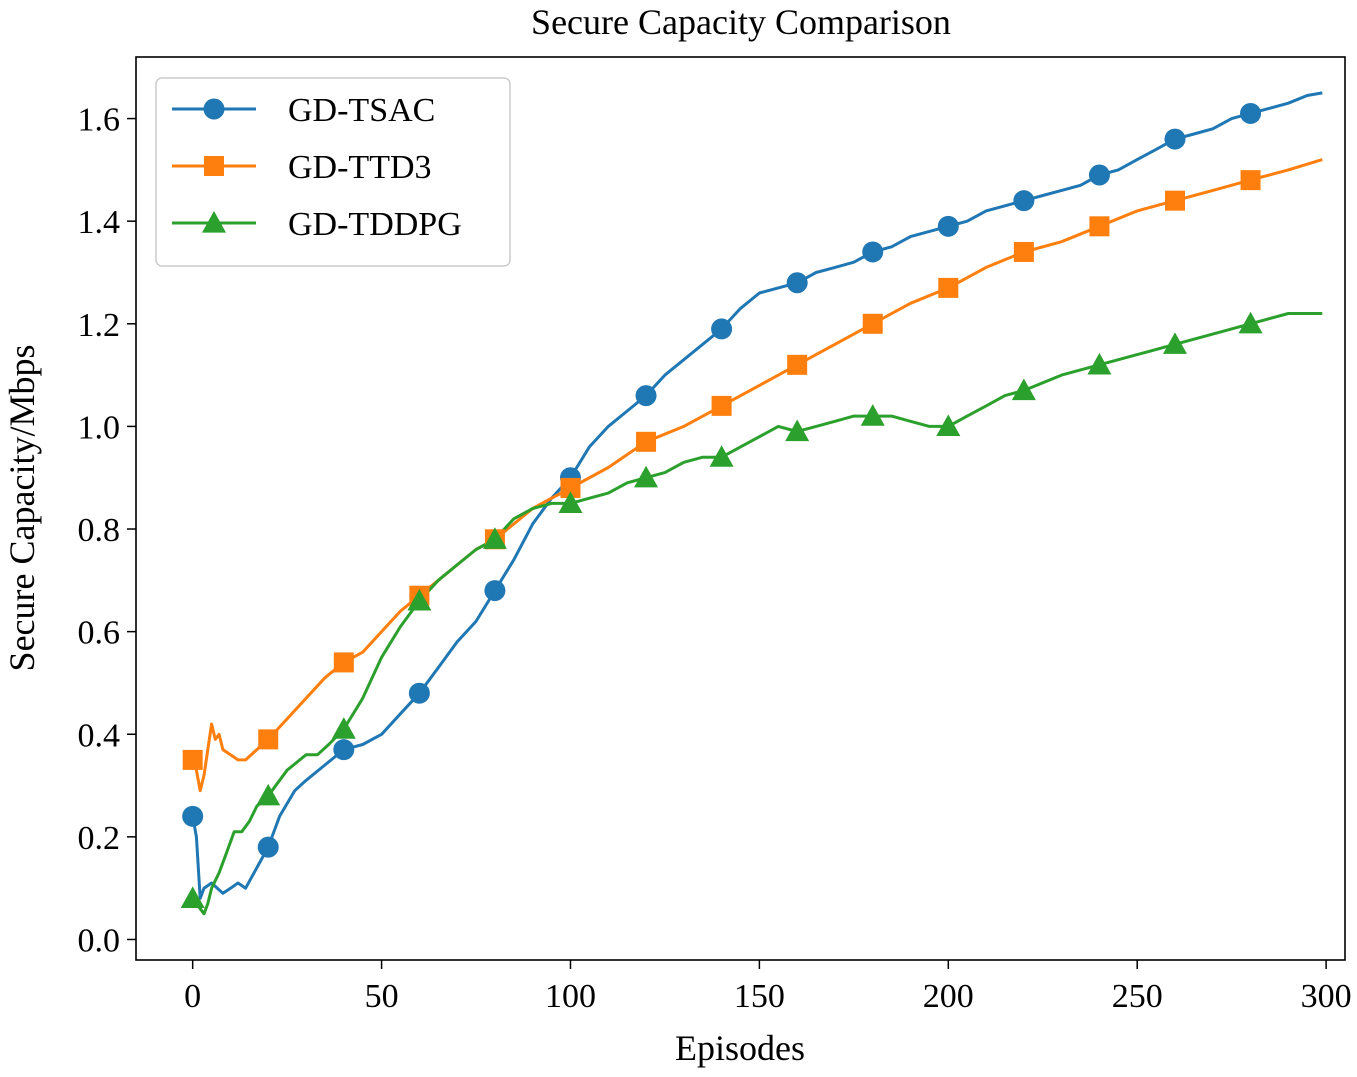  Describe the element at coordinates (382, 996) in the screenshot. I see `x-tick-label: 50` at that location.